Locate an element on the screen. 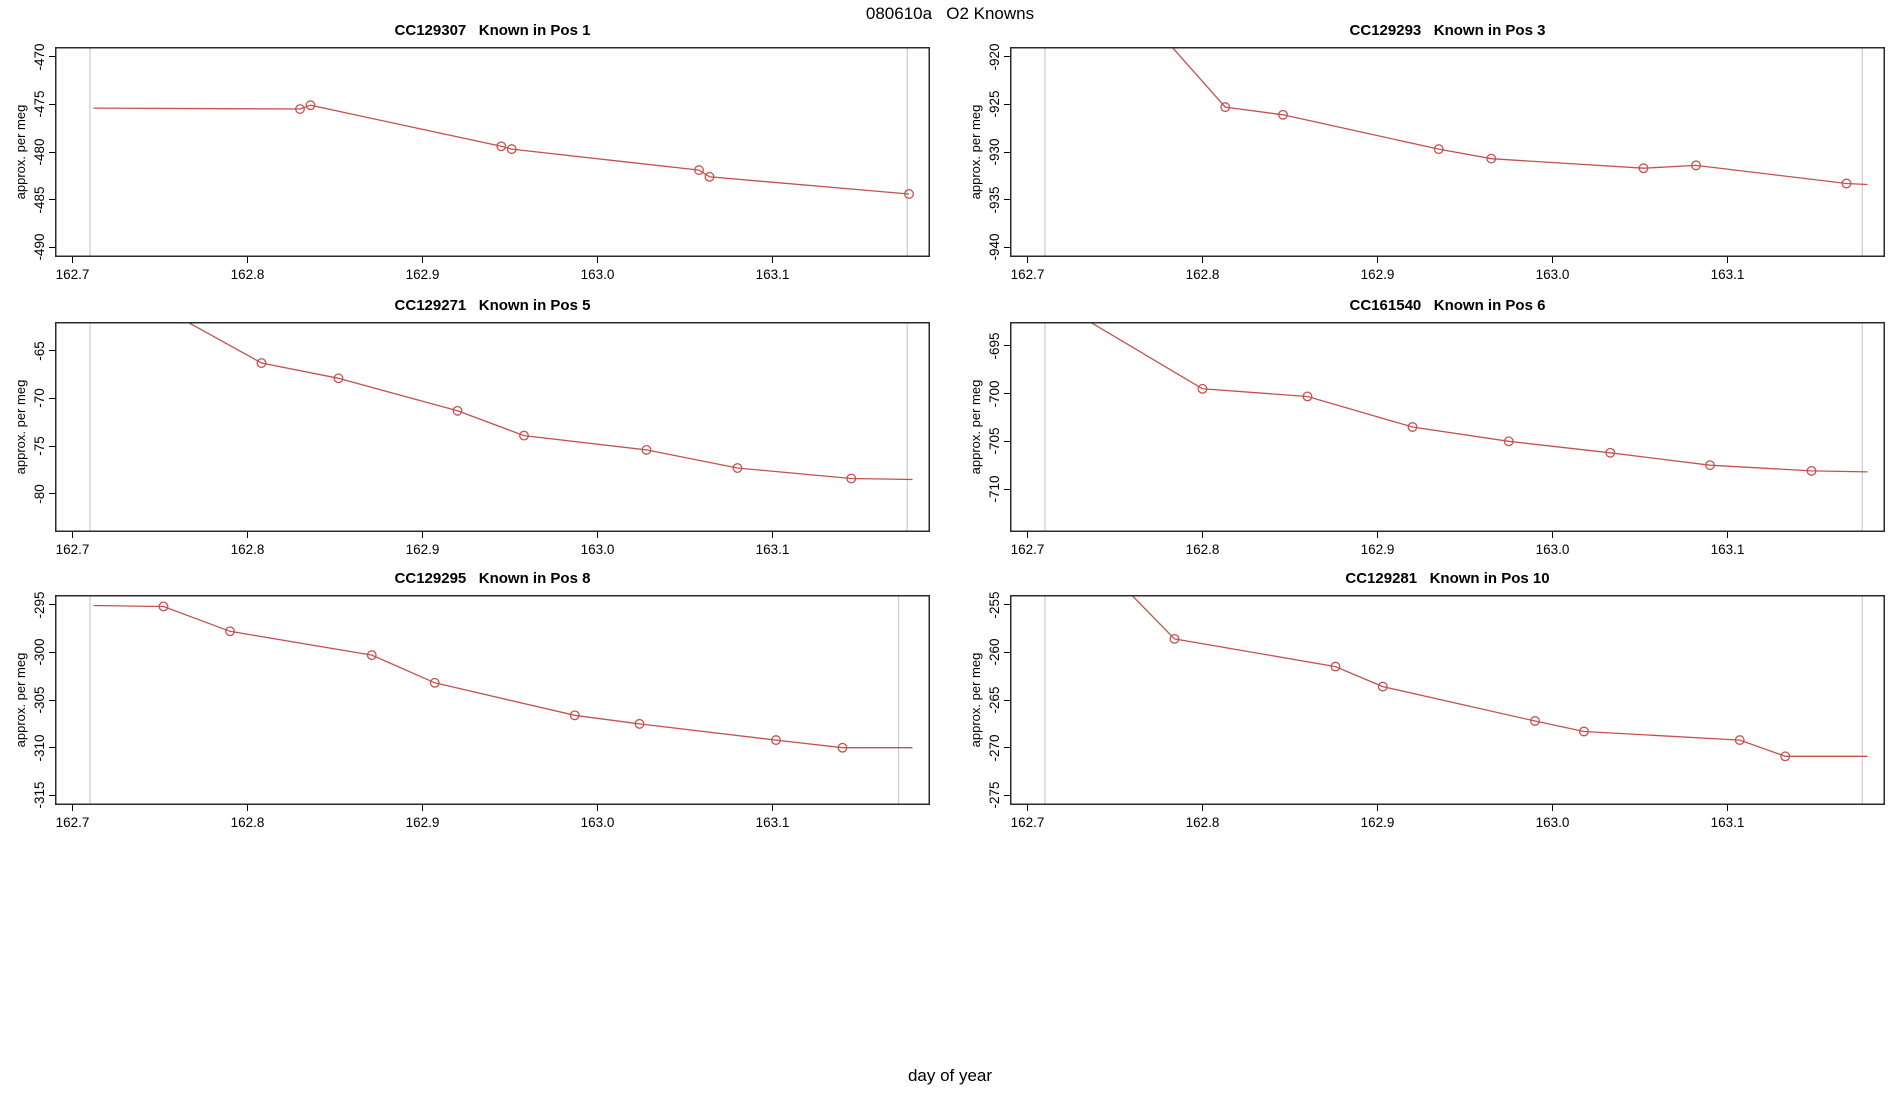 This screenshot has width=1900, height=1100. subplot-title: CC129307 Known in Pos 1 is located at coordinates (492, 30).